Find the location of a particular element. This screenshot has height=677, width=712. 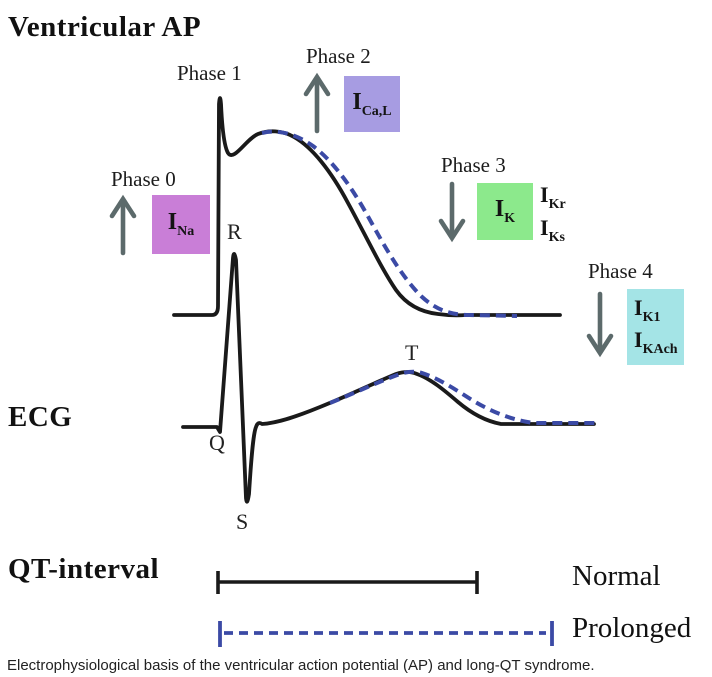

qt-prolonged-line is located at coordinates (386, 634).